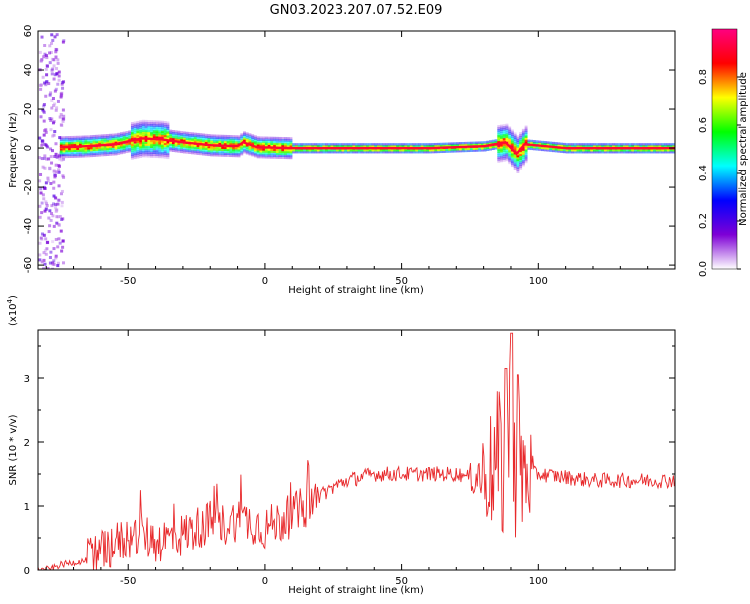  What do you see at coordinates (401, 281) in the screenshot?
I see `spectrogram-x-tick-label: 50` at bounding box center [401, 281].